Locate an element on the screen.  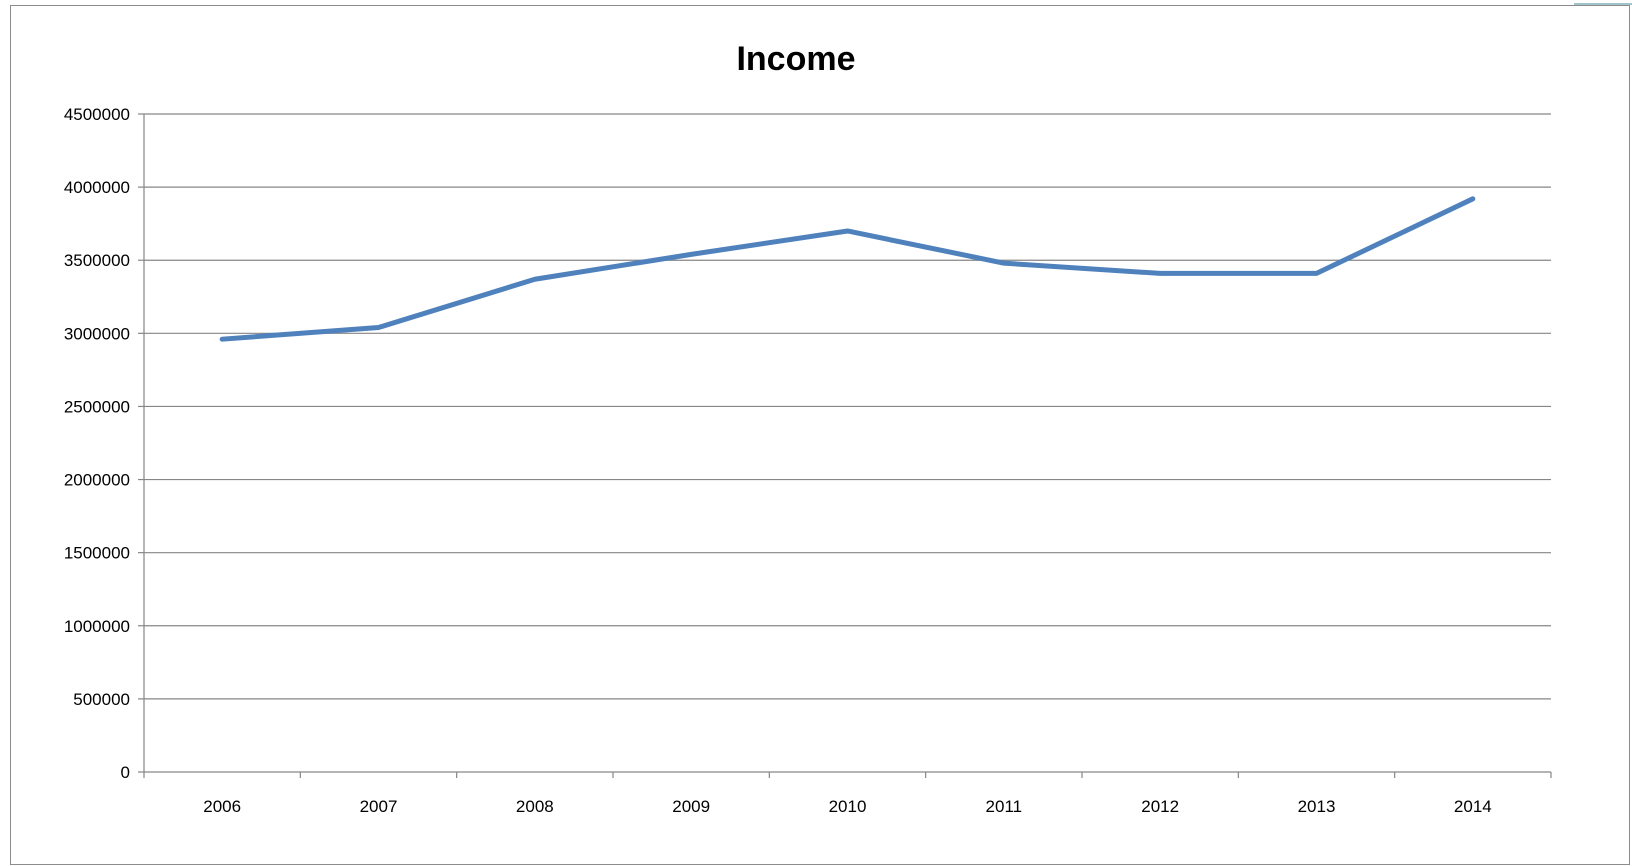
series-group is located at coordinates (847, 269).